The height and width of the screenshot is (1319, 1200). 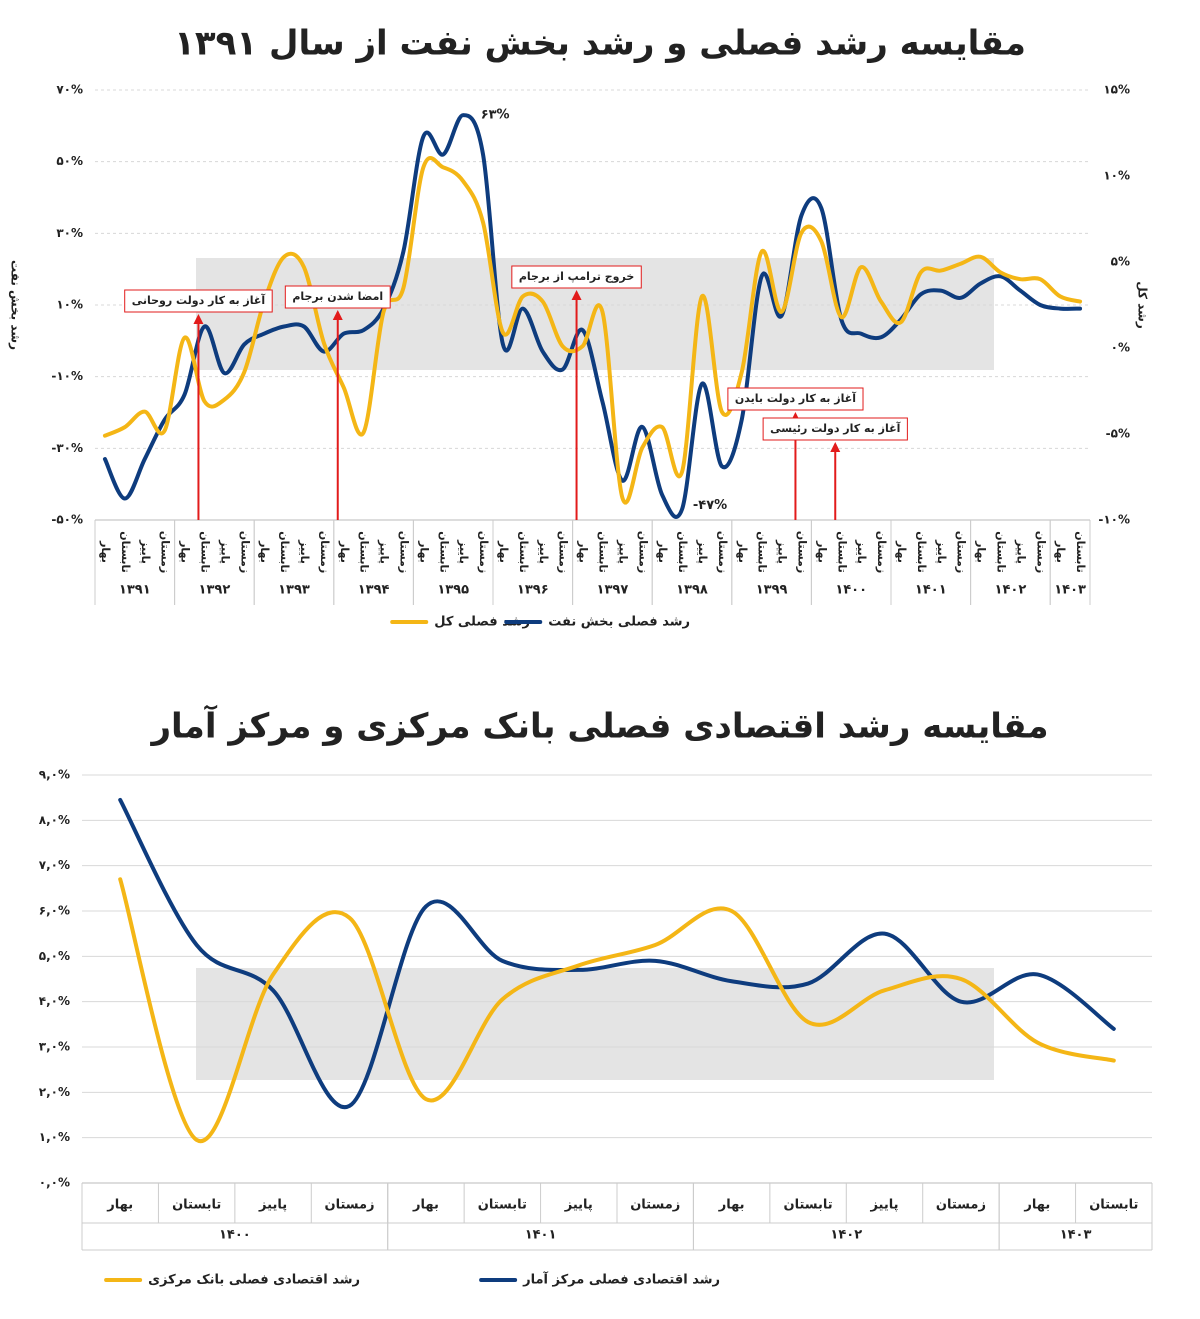 I want to click on group-label: ۱۳۹۷, so click(x=613, y=590).